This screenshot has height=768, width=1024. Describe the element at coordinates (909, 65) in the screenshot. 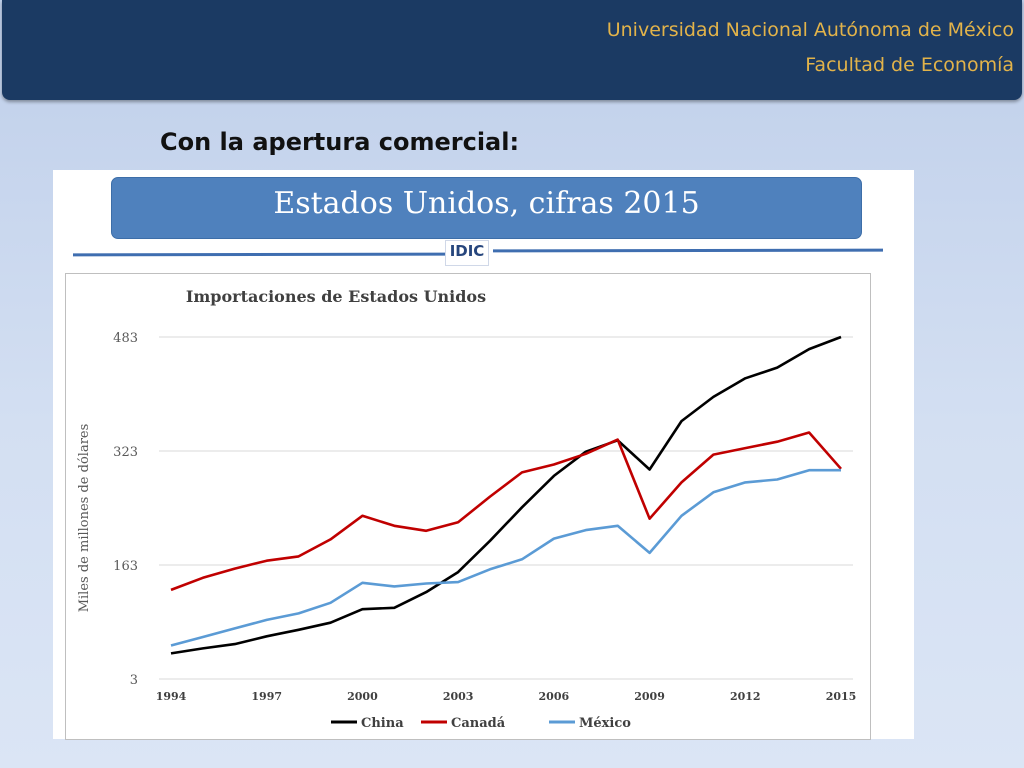

I see `faculty-name: Facultad de Economía` at that location.